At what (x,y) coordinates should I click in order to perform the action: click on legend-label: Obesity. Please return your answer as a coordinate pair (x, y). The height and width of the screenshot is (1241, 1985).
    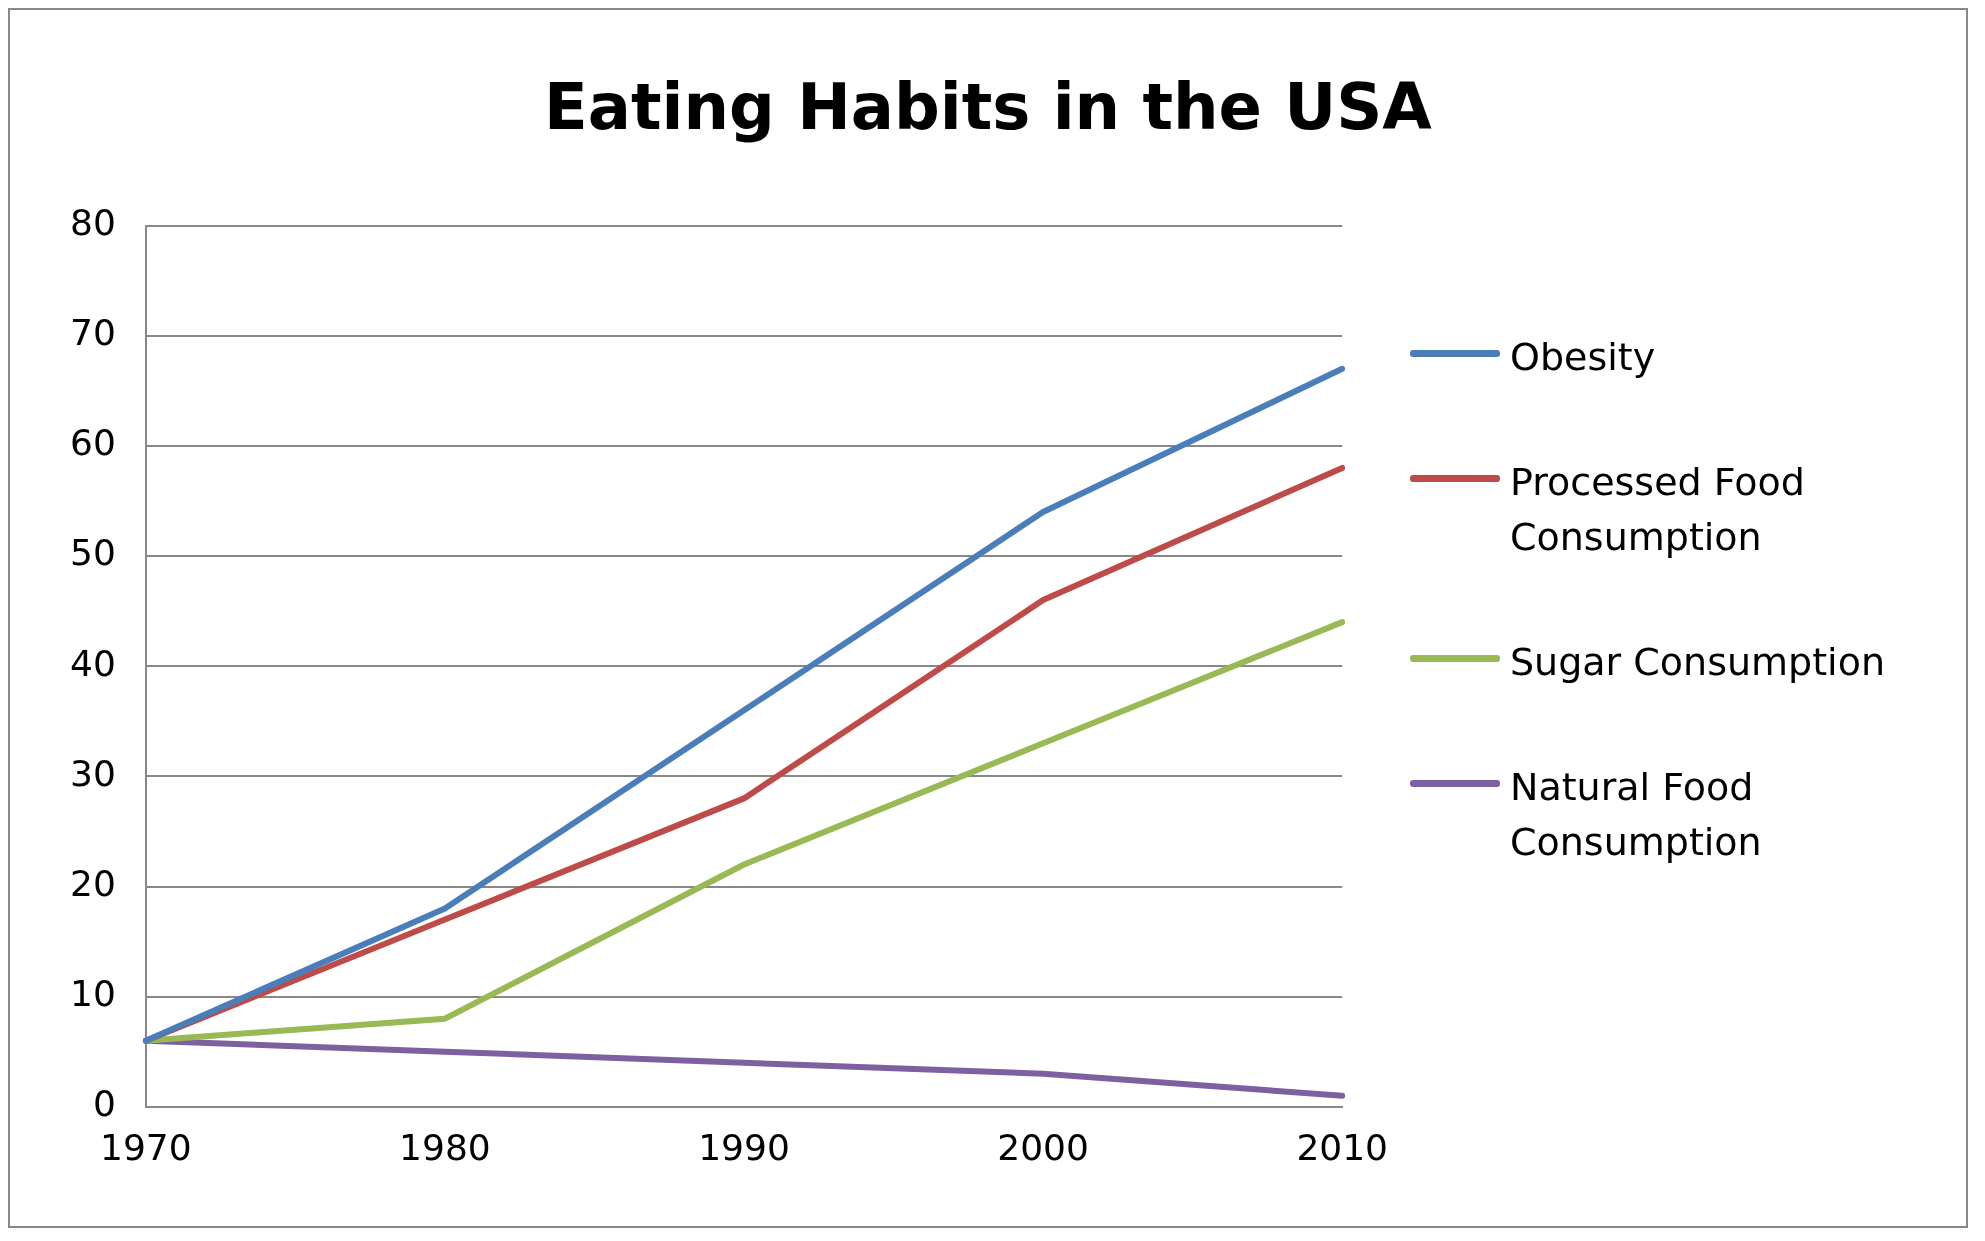
    Looking at the image, I should click on (1583, 357).